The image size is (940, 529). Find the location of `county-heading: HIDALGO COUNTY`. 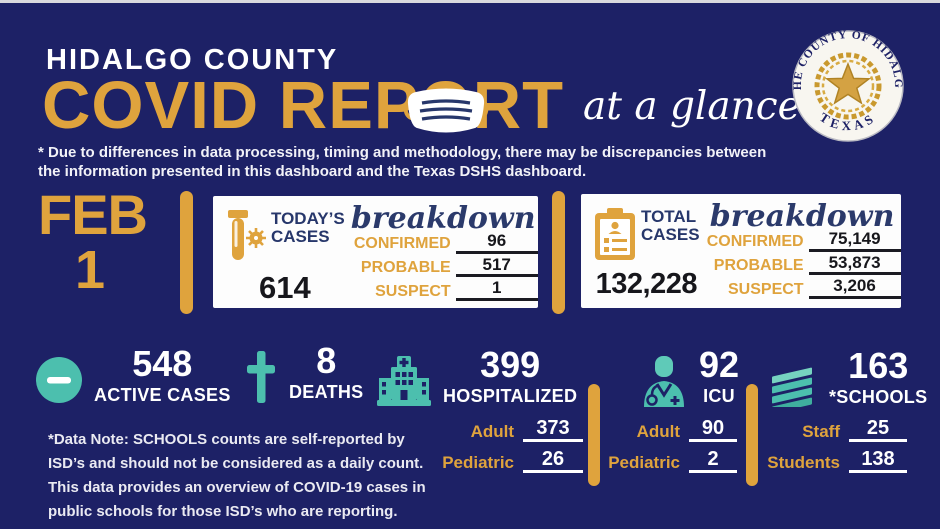

county-heading: HIDALGO COUNTY is located at coordinates (192, 60).